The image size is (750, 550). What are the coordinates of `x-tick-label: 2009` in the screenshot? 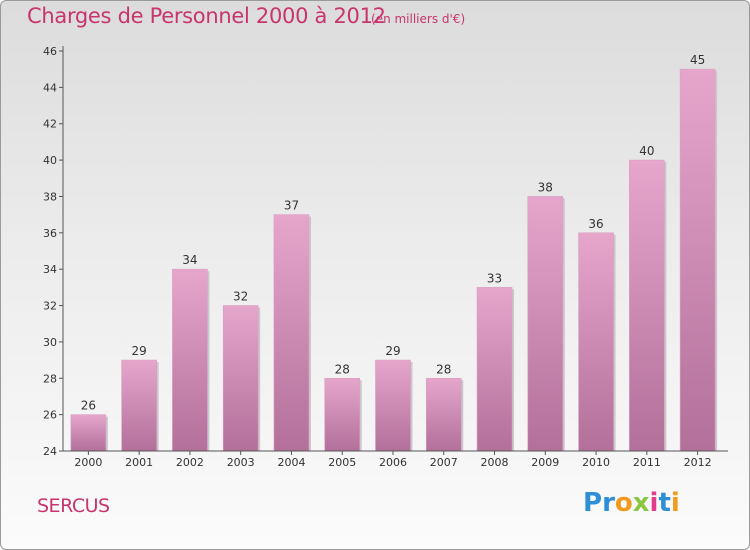 It's located at (545, 462).